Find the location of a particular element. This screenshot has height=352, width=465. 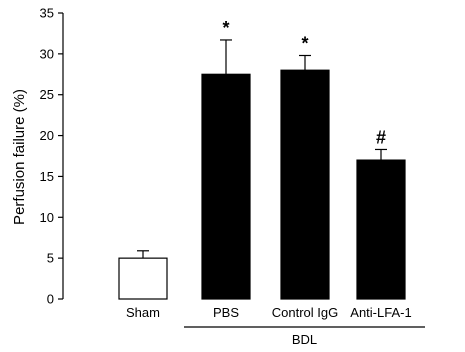

y-tick-label: 30 is located at coordinates (47, 53).